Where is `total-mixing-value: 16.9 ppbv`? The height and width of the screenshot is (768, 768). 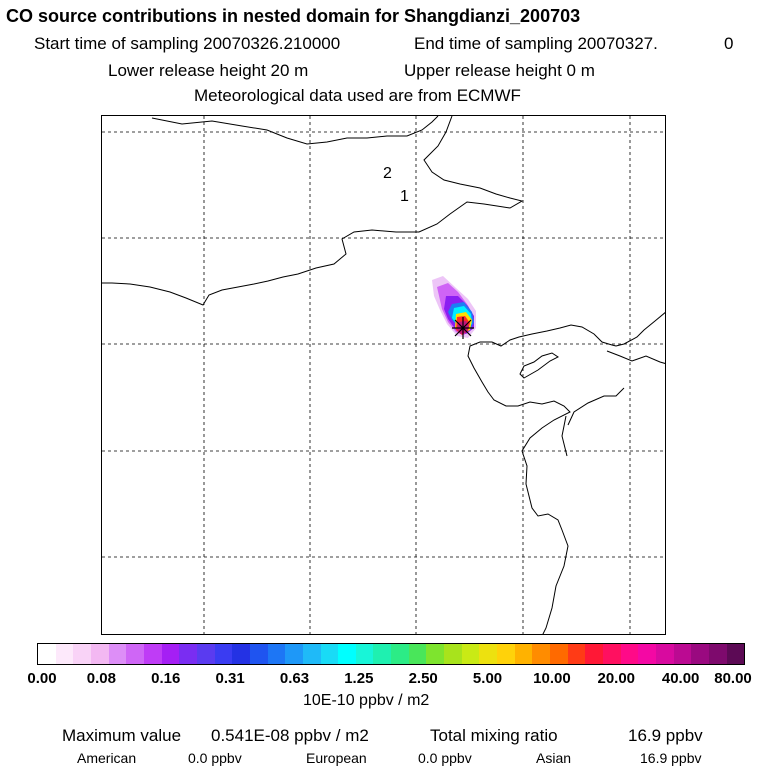
total-mixing-value: 16.9 ppbv is located at coordinates (665, 735).